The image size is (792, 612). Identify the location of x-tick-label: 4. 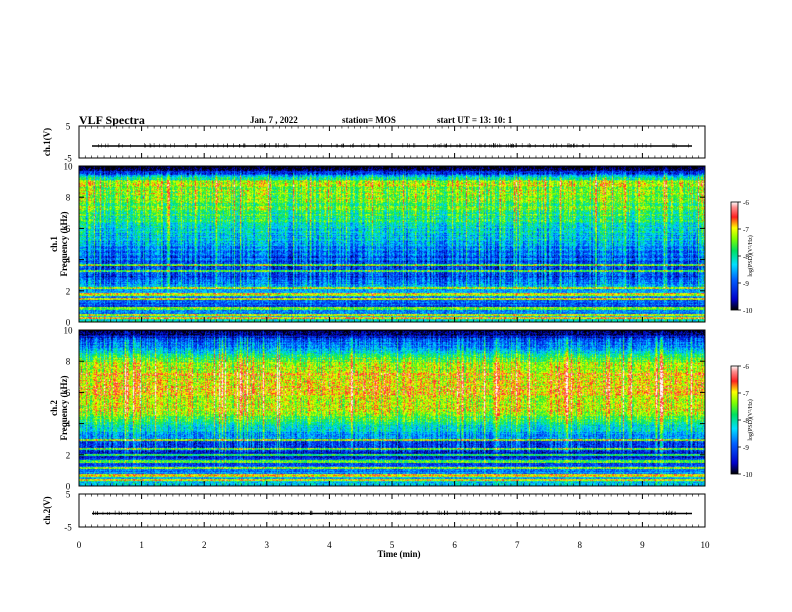
(329, 545).